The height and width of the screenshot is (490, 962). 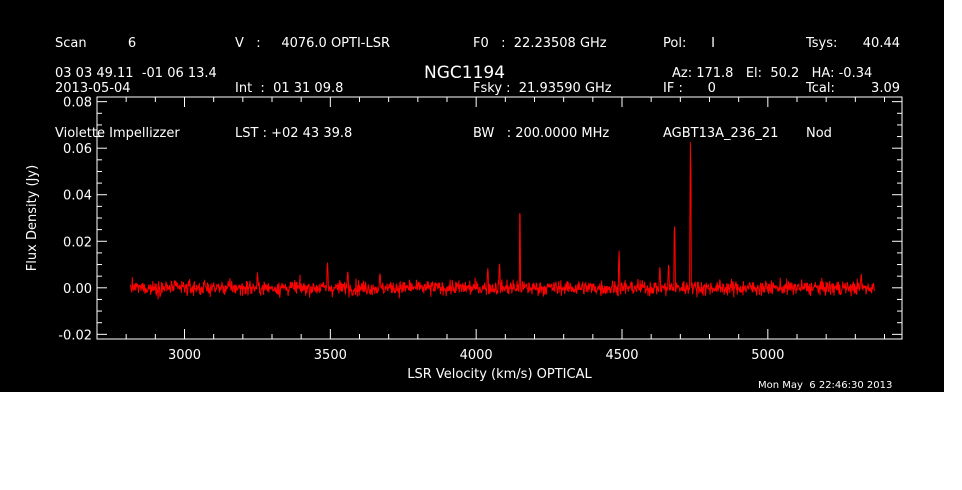 I want to click on if-number: IF : 0, so click(x=689, y=88).